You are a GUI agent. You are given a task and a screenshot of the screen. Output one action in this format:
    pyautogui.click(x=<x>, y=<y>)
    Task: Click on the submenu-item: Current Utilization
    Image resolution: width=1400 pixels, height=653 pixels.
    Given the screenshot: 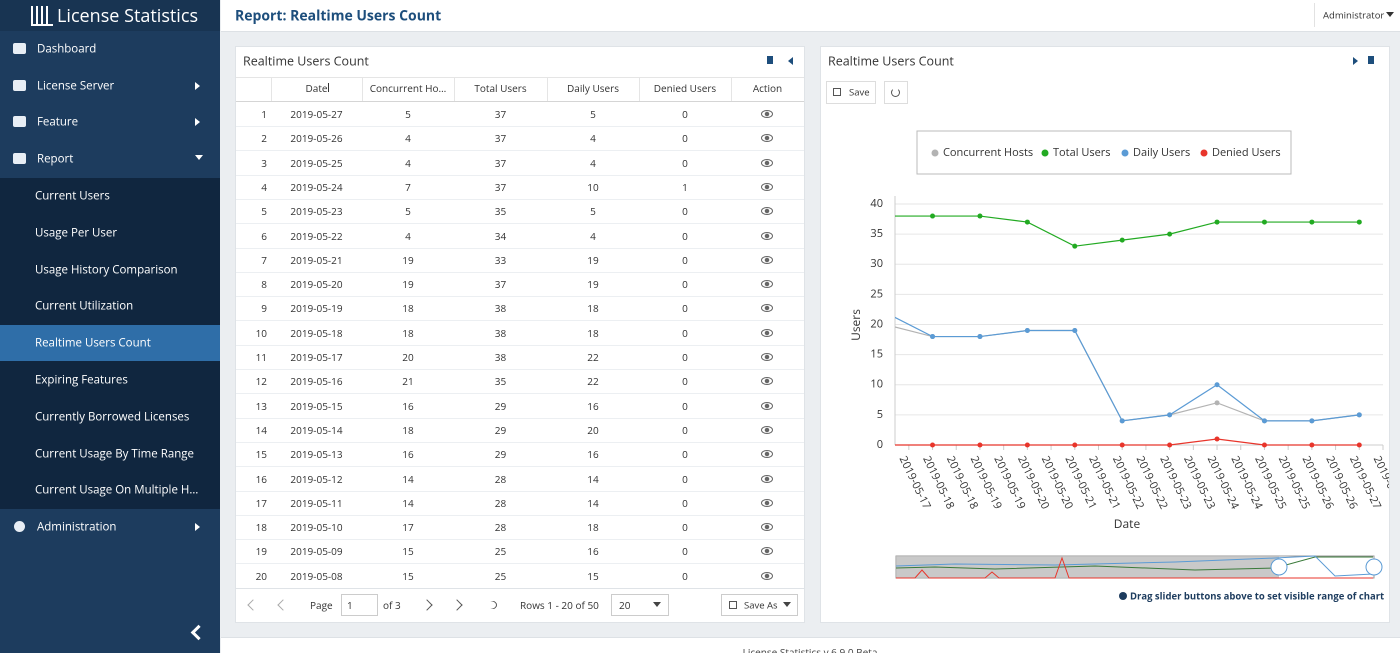 What is the action you would take?
    pyautogui.click(x=84, y=306)
    